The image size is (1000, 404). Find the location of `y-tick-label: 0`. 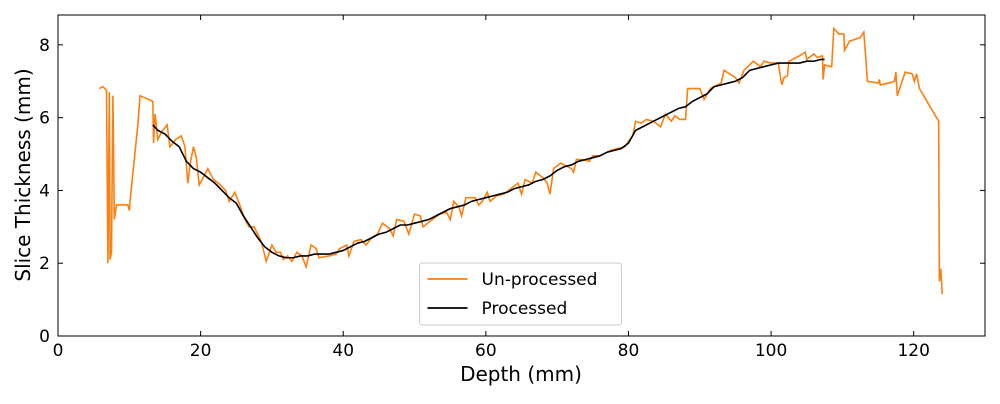

y-tick-label: 0 is located at coordinates (44, 337).